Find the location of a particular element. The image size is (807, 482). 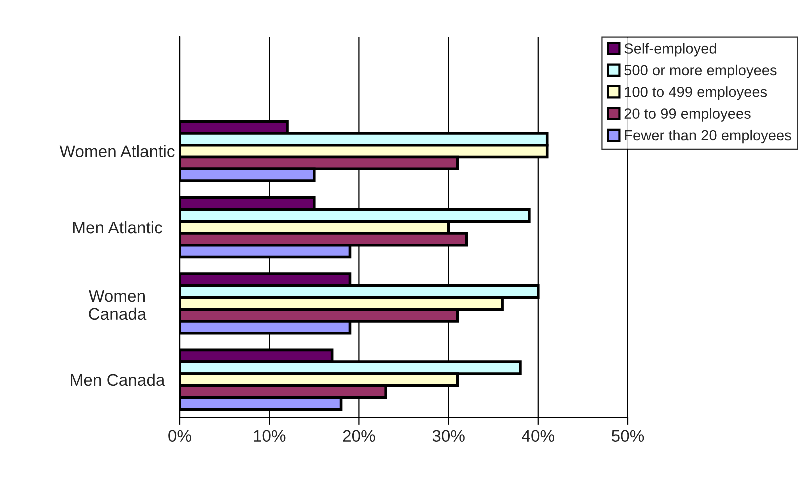

legend-label: 100 to 499 employees is located at coordinates (696, 93).